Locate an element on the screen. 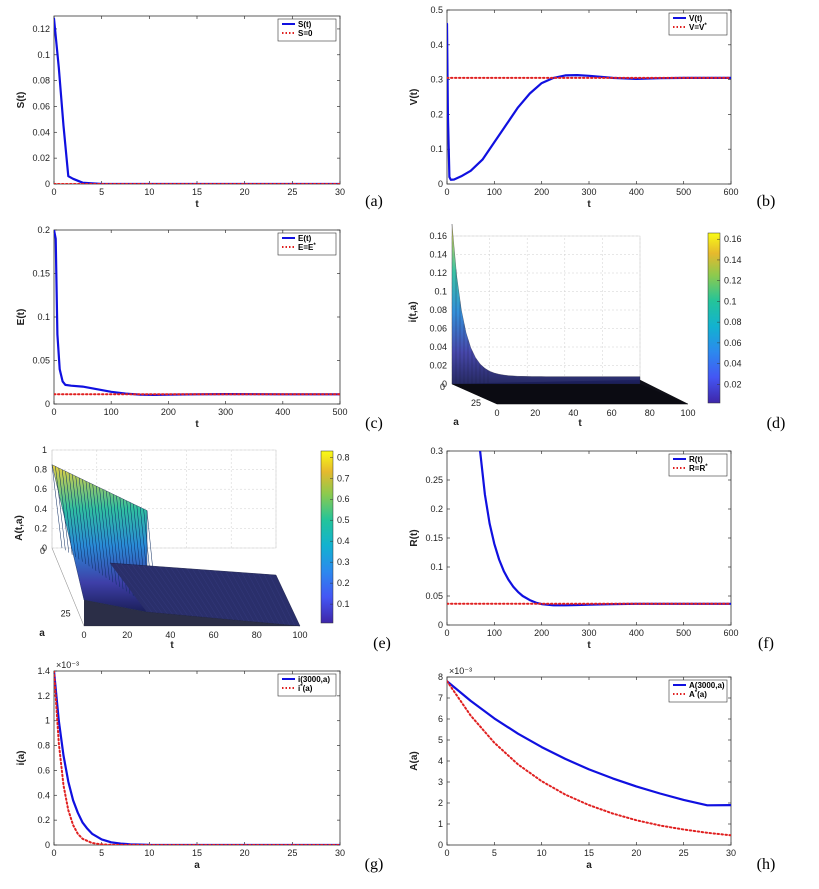  x-tick-label-a: 15 is located at coordinates (197, 192).